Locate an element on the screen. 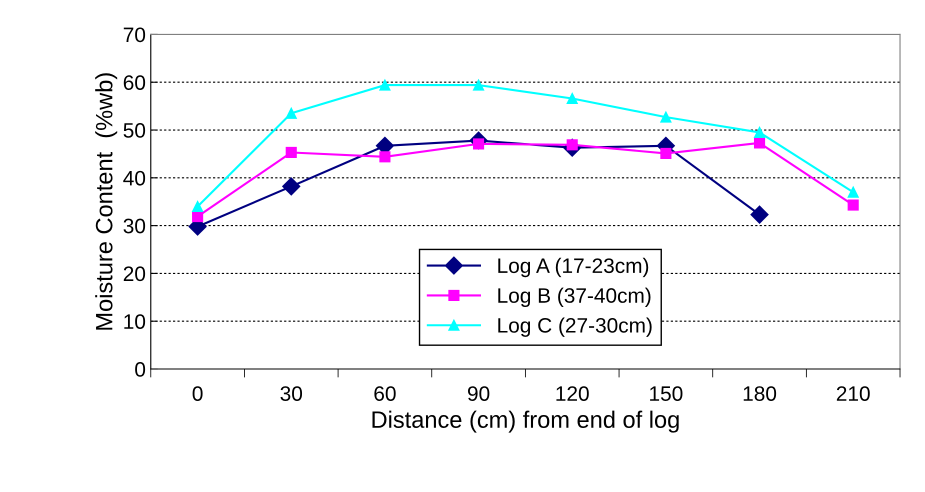 This screenshot has width=925, height=492. y-tick-label: 20 is located at coordinates (135, 274).